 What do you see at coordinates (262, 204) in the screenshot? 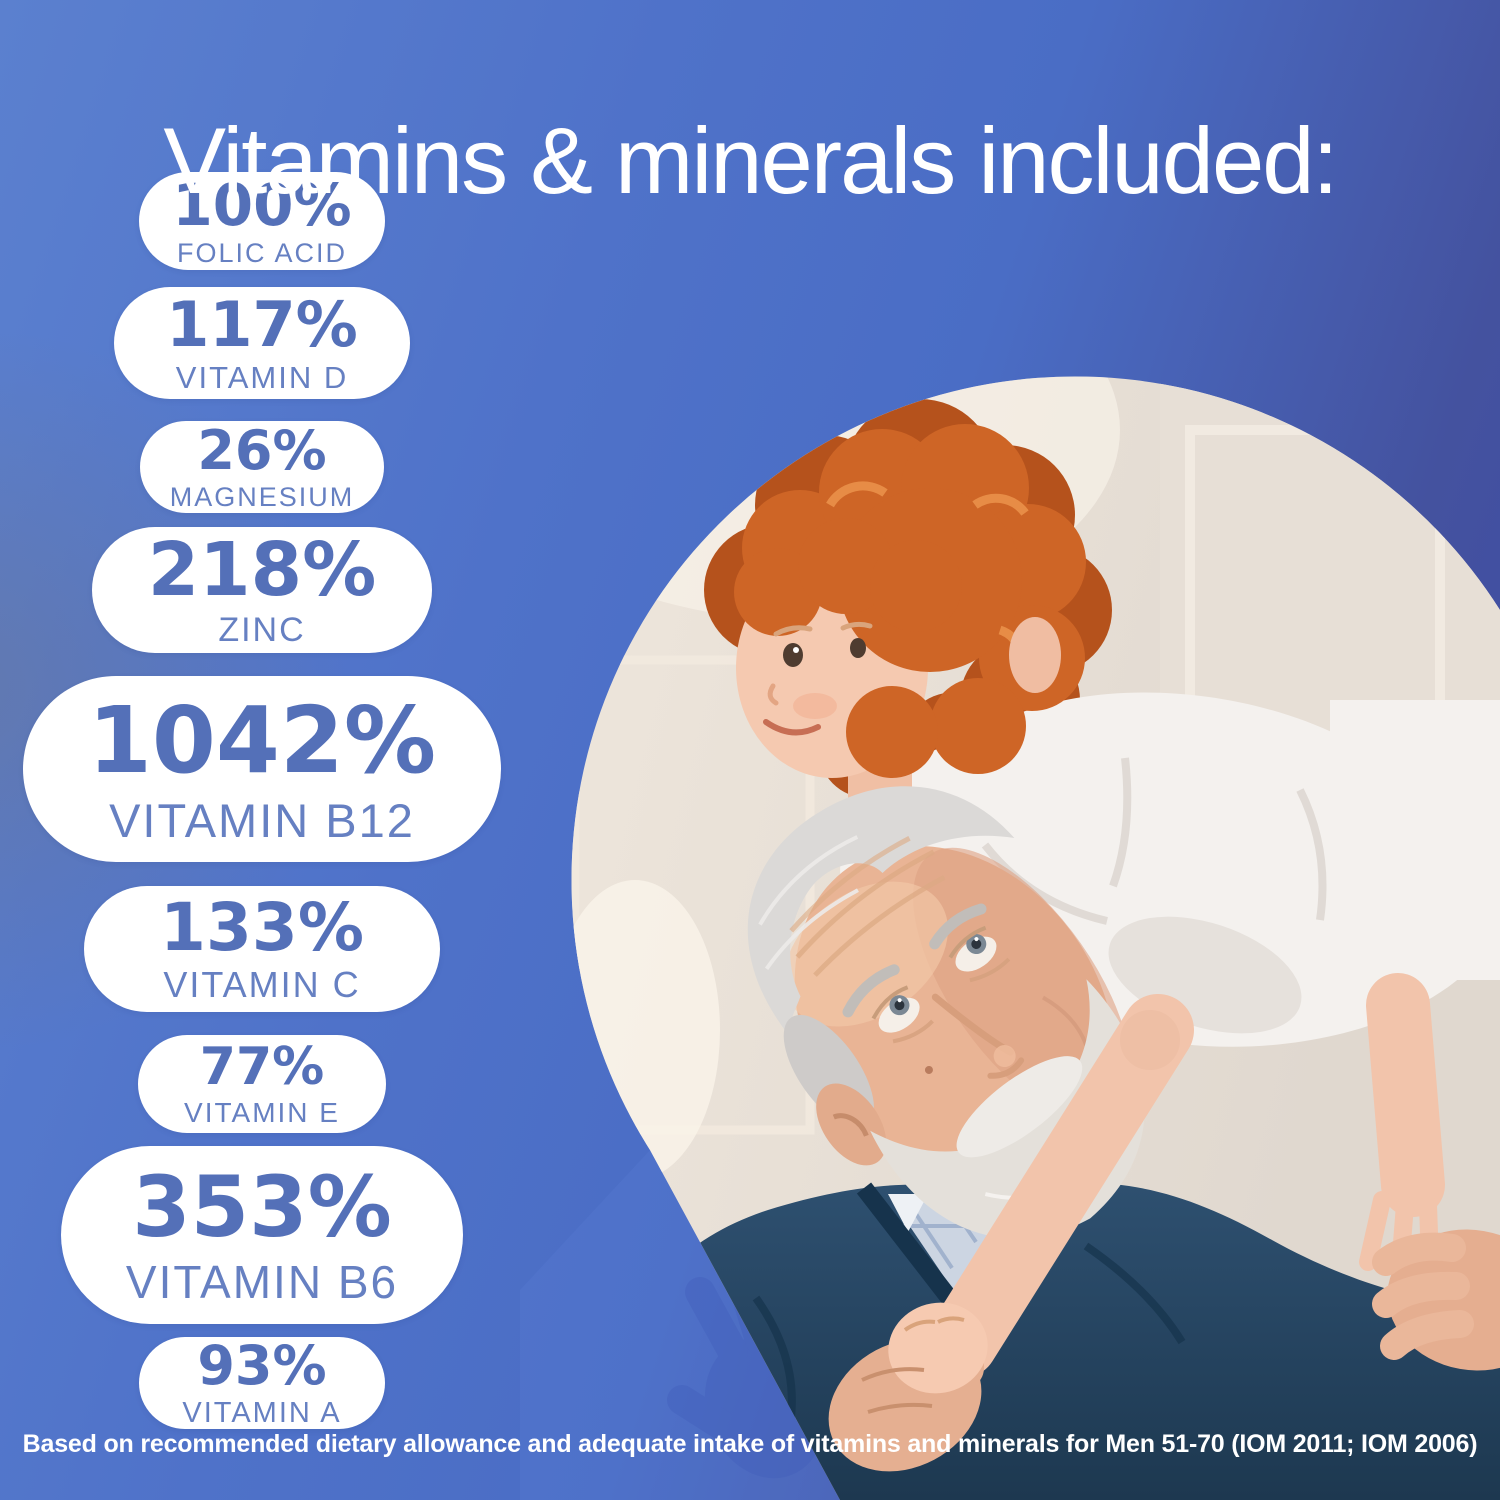
I see `badge-value: 100%` at bounding box center [262, 204].